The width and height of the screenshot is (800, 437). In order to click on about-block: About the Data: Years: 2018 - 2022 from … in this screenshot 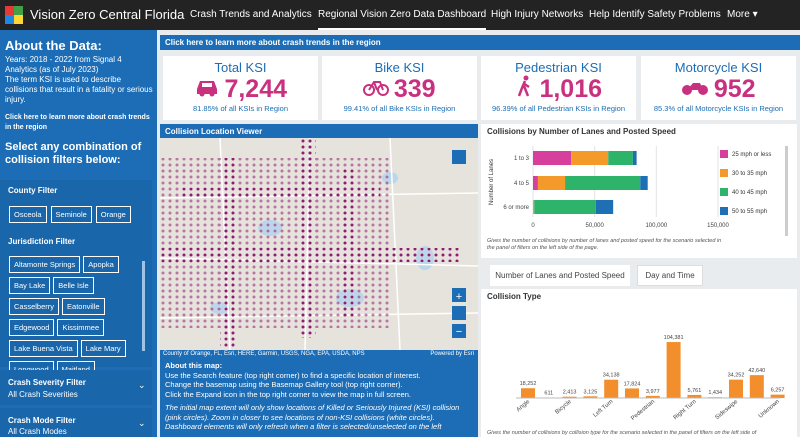, I will do `click(79, 102)`.